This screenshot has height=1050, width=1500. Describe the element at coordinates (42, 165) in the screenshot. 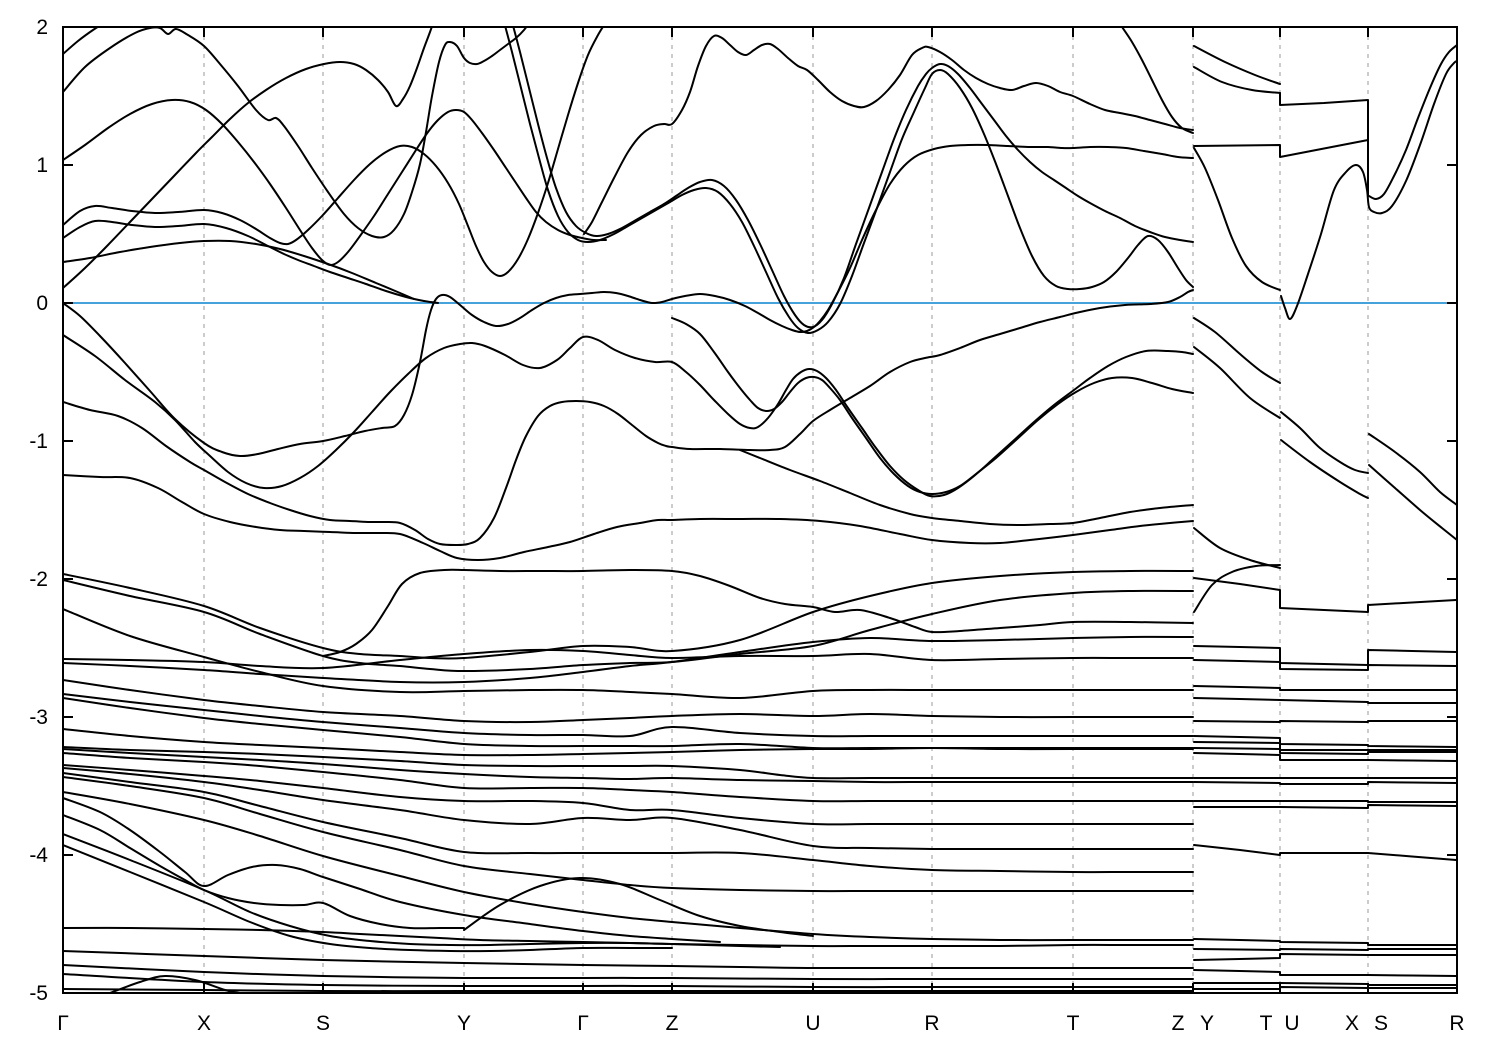

I see `svg-text: 1` at that location.